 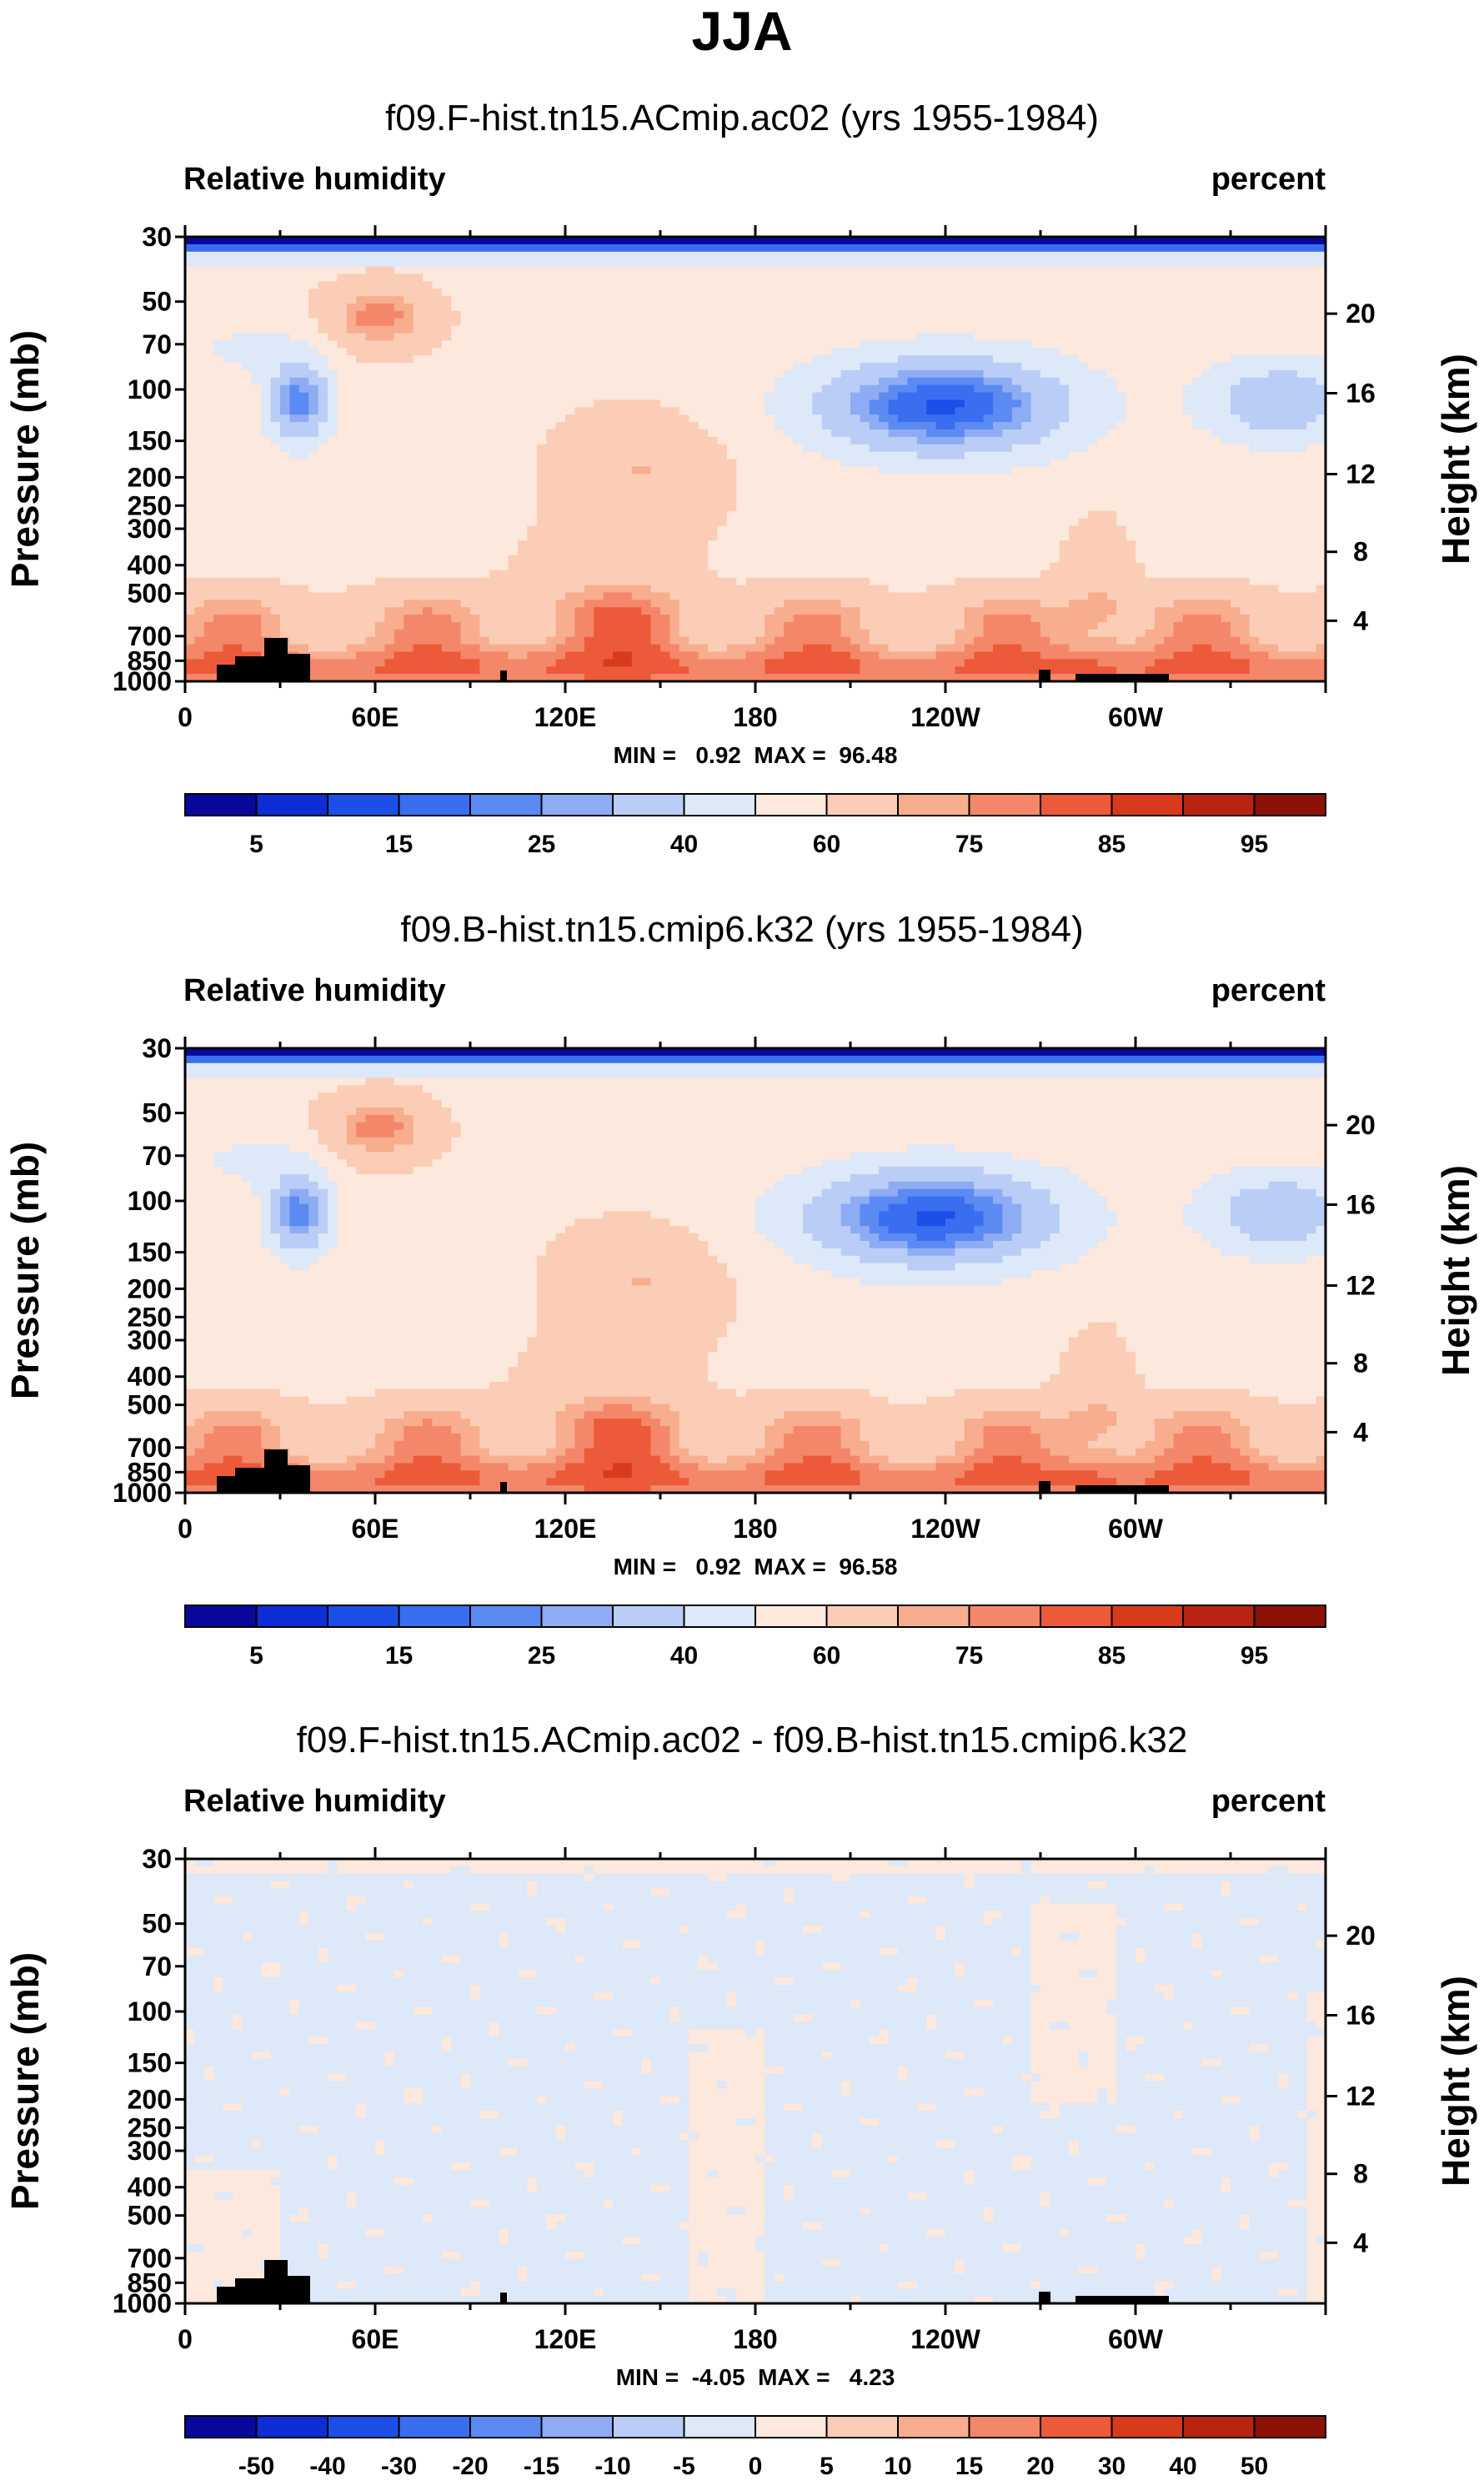 I want to click on lon-tick-label: 120W, so click(x=945, y=717).